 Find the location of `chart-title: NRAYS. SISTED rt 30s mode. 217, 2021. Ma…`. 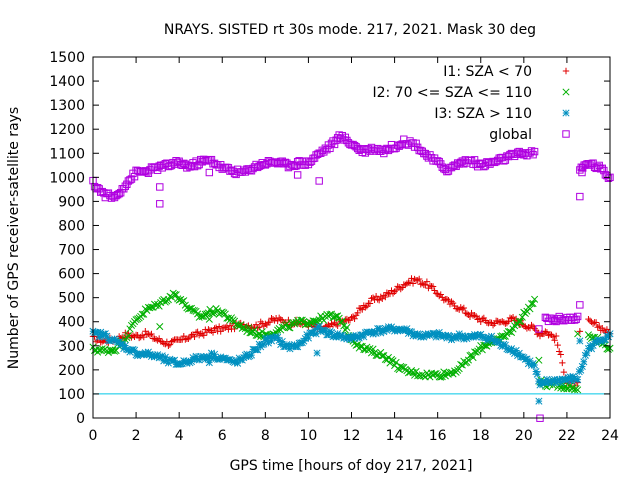

chart-title: NRAYS. SISTED rt 30s mode. 217, 2021. Ma… is located at coordinates (350, 30).